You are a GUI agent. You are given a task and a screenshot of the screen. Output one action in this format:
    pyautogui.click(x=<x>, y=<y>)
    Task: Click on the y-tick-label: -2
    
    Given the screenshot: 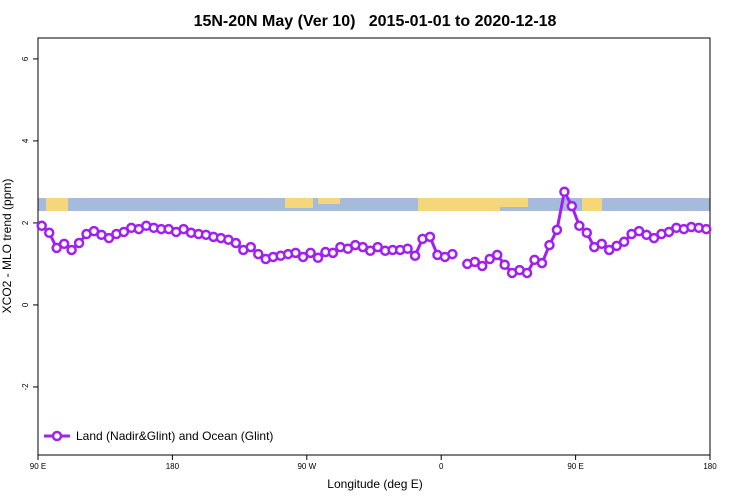 What is the action you would take?
    pyautogui.click(x=25, y=387)
    